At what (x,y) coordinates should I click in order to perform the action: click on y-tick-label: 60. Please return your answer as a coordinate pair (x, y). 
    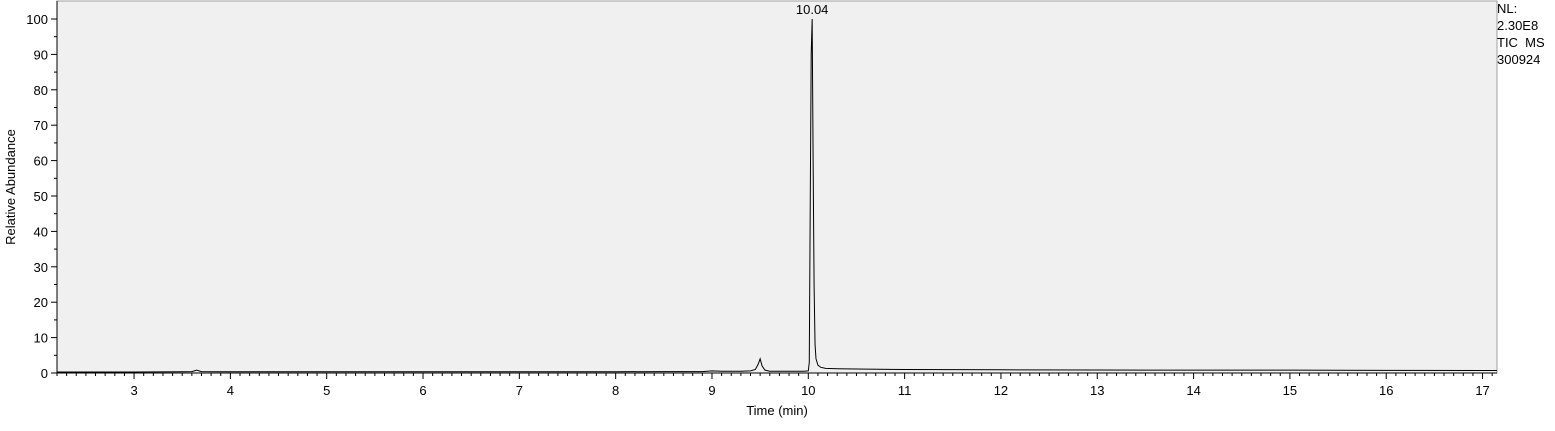
    Looking at the image, I should click on (41, 161).